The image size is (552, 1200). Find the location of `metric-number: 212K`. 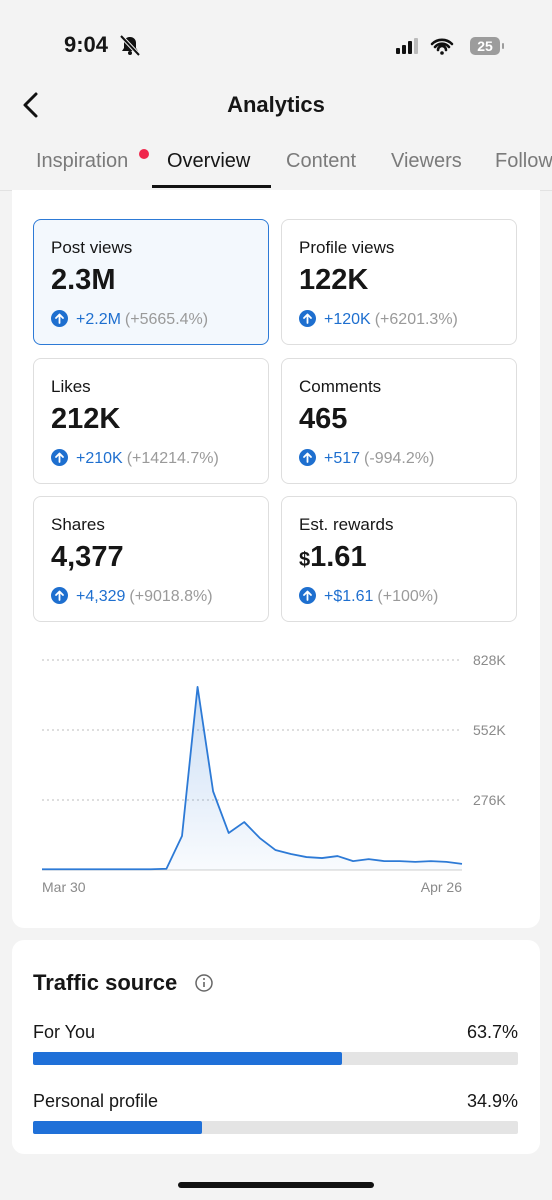

metric-number: 212K is located at coordinates (86, 418).